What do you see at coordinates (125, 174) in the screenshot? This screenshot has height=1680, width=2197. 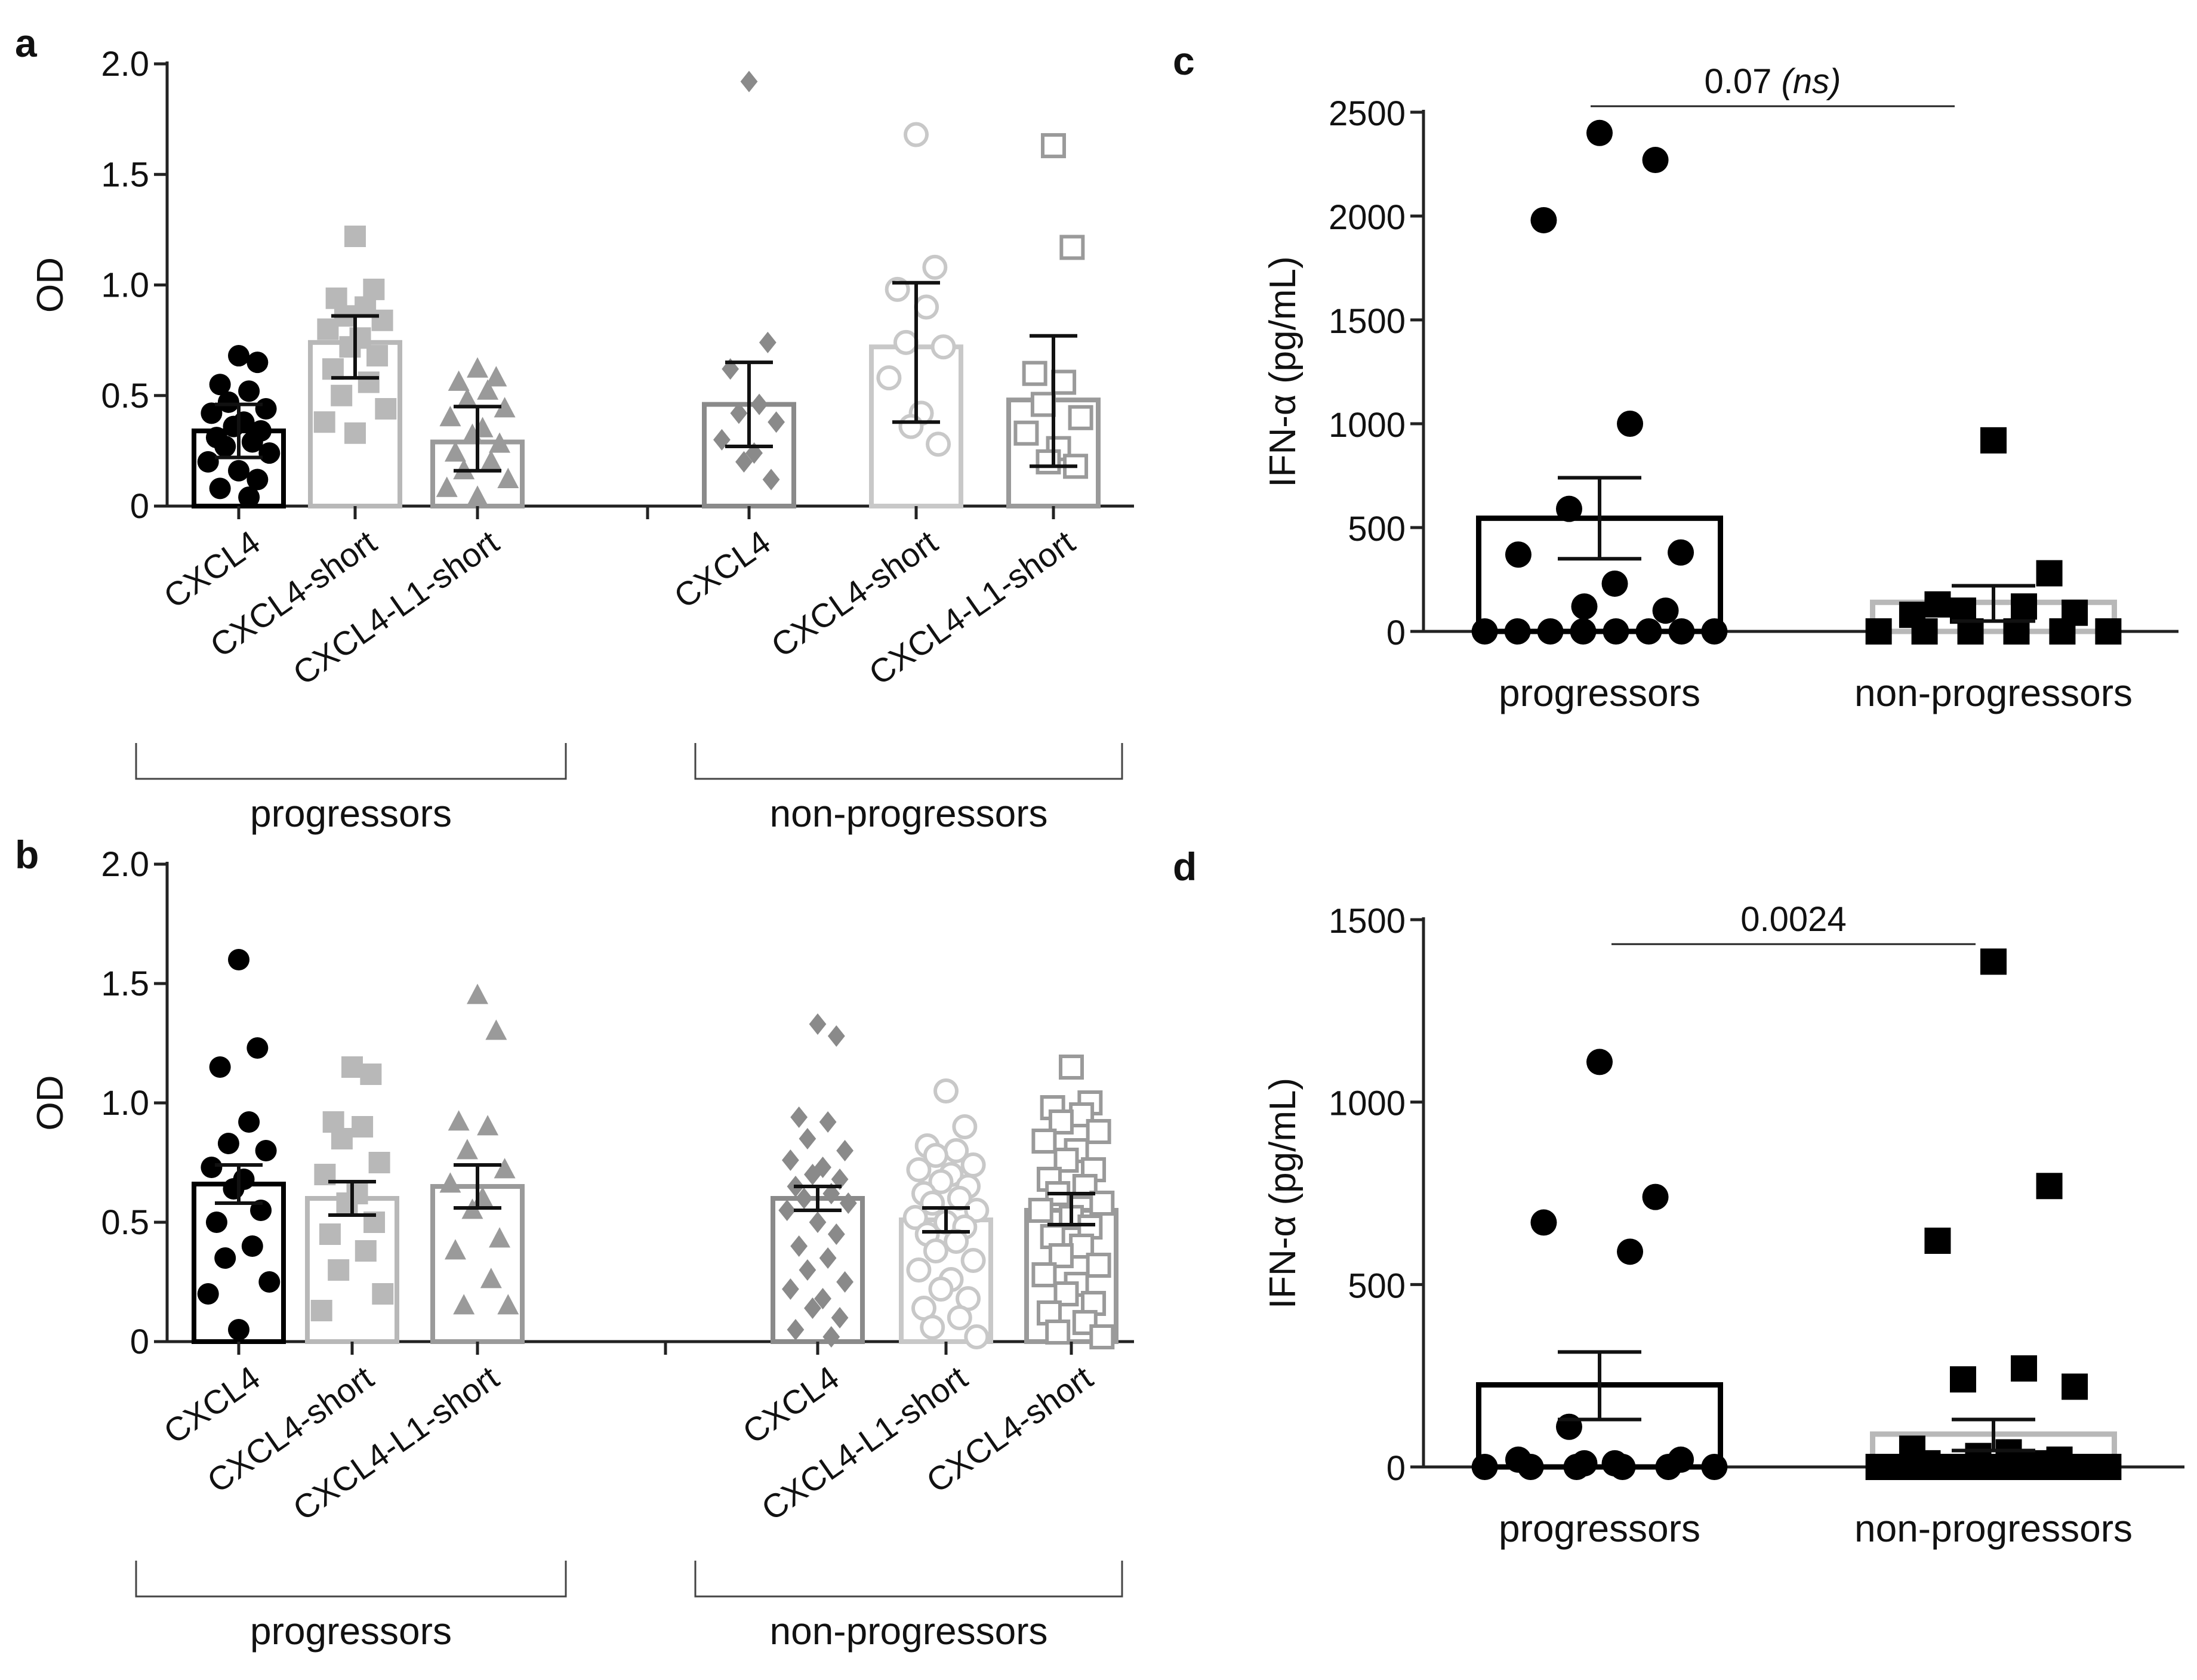 I see `y-tick-label: 1.5` at bounding box center [125, 174].